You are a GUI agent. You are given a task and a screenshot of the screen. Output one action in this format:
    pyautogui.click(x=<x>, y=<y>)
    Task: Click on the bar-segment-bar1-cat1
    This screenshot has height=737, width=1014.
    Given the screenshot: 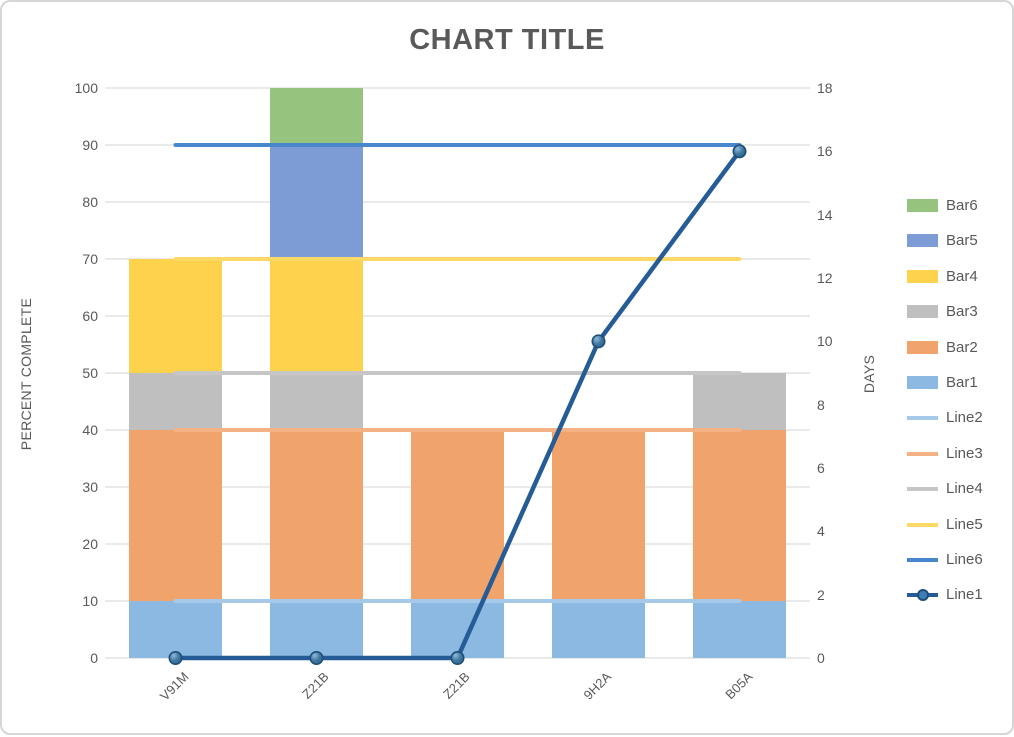 What is the action you would take?
    pyautogui.click(x=175, y=629)
    